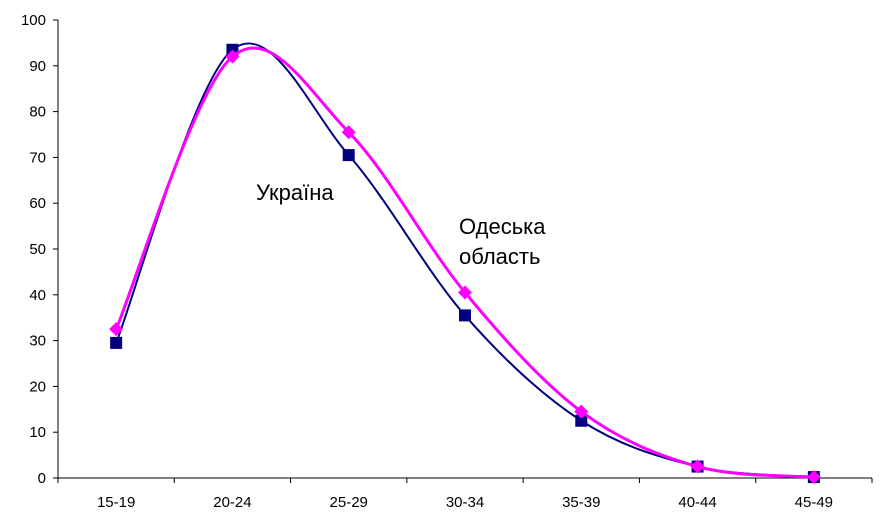 This screenshot has width=881, height=520. I want to click on x-tick-label: 30-34, so click(465, 502).